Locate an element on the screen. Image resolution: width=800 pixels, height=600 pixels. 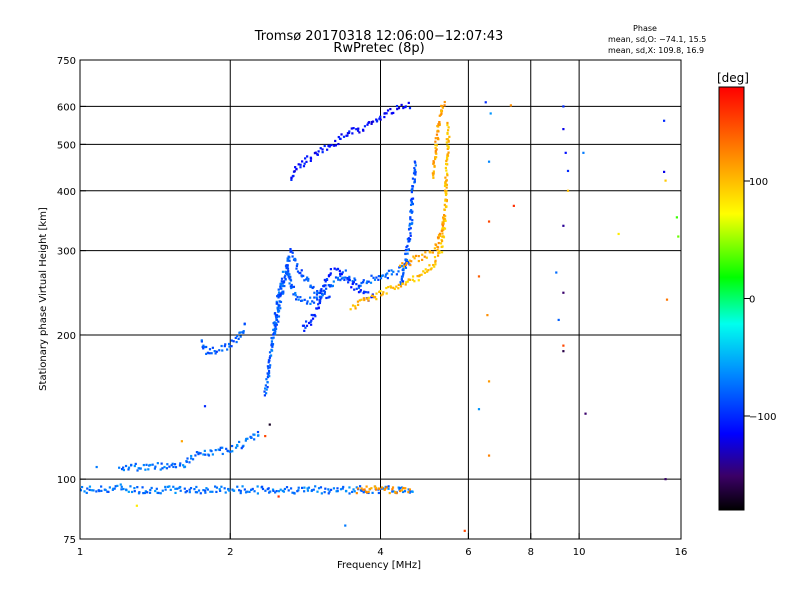
colorbar-tick-label: −100 is located at coordinates (762, 417).